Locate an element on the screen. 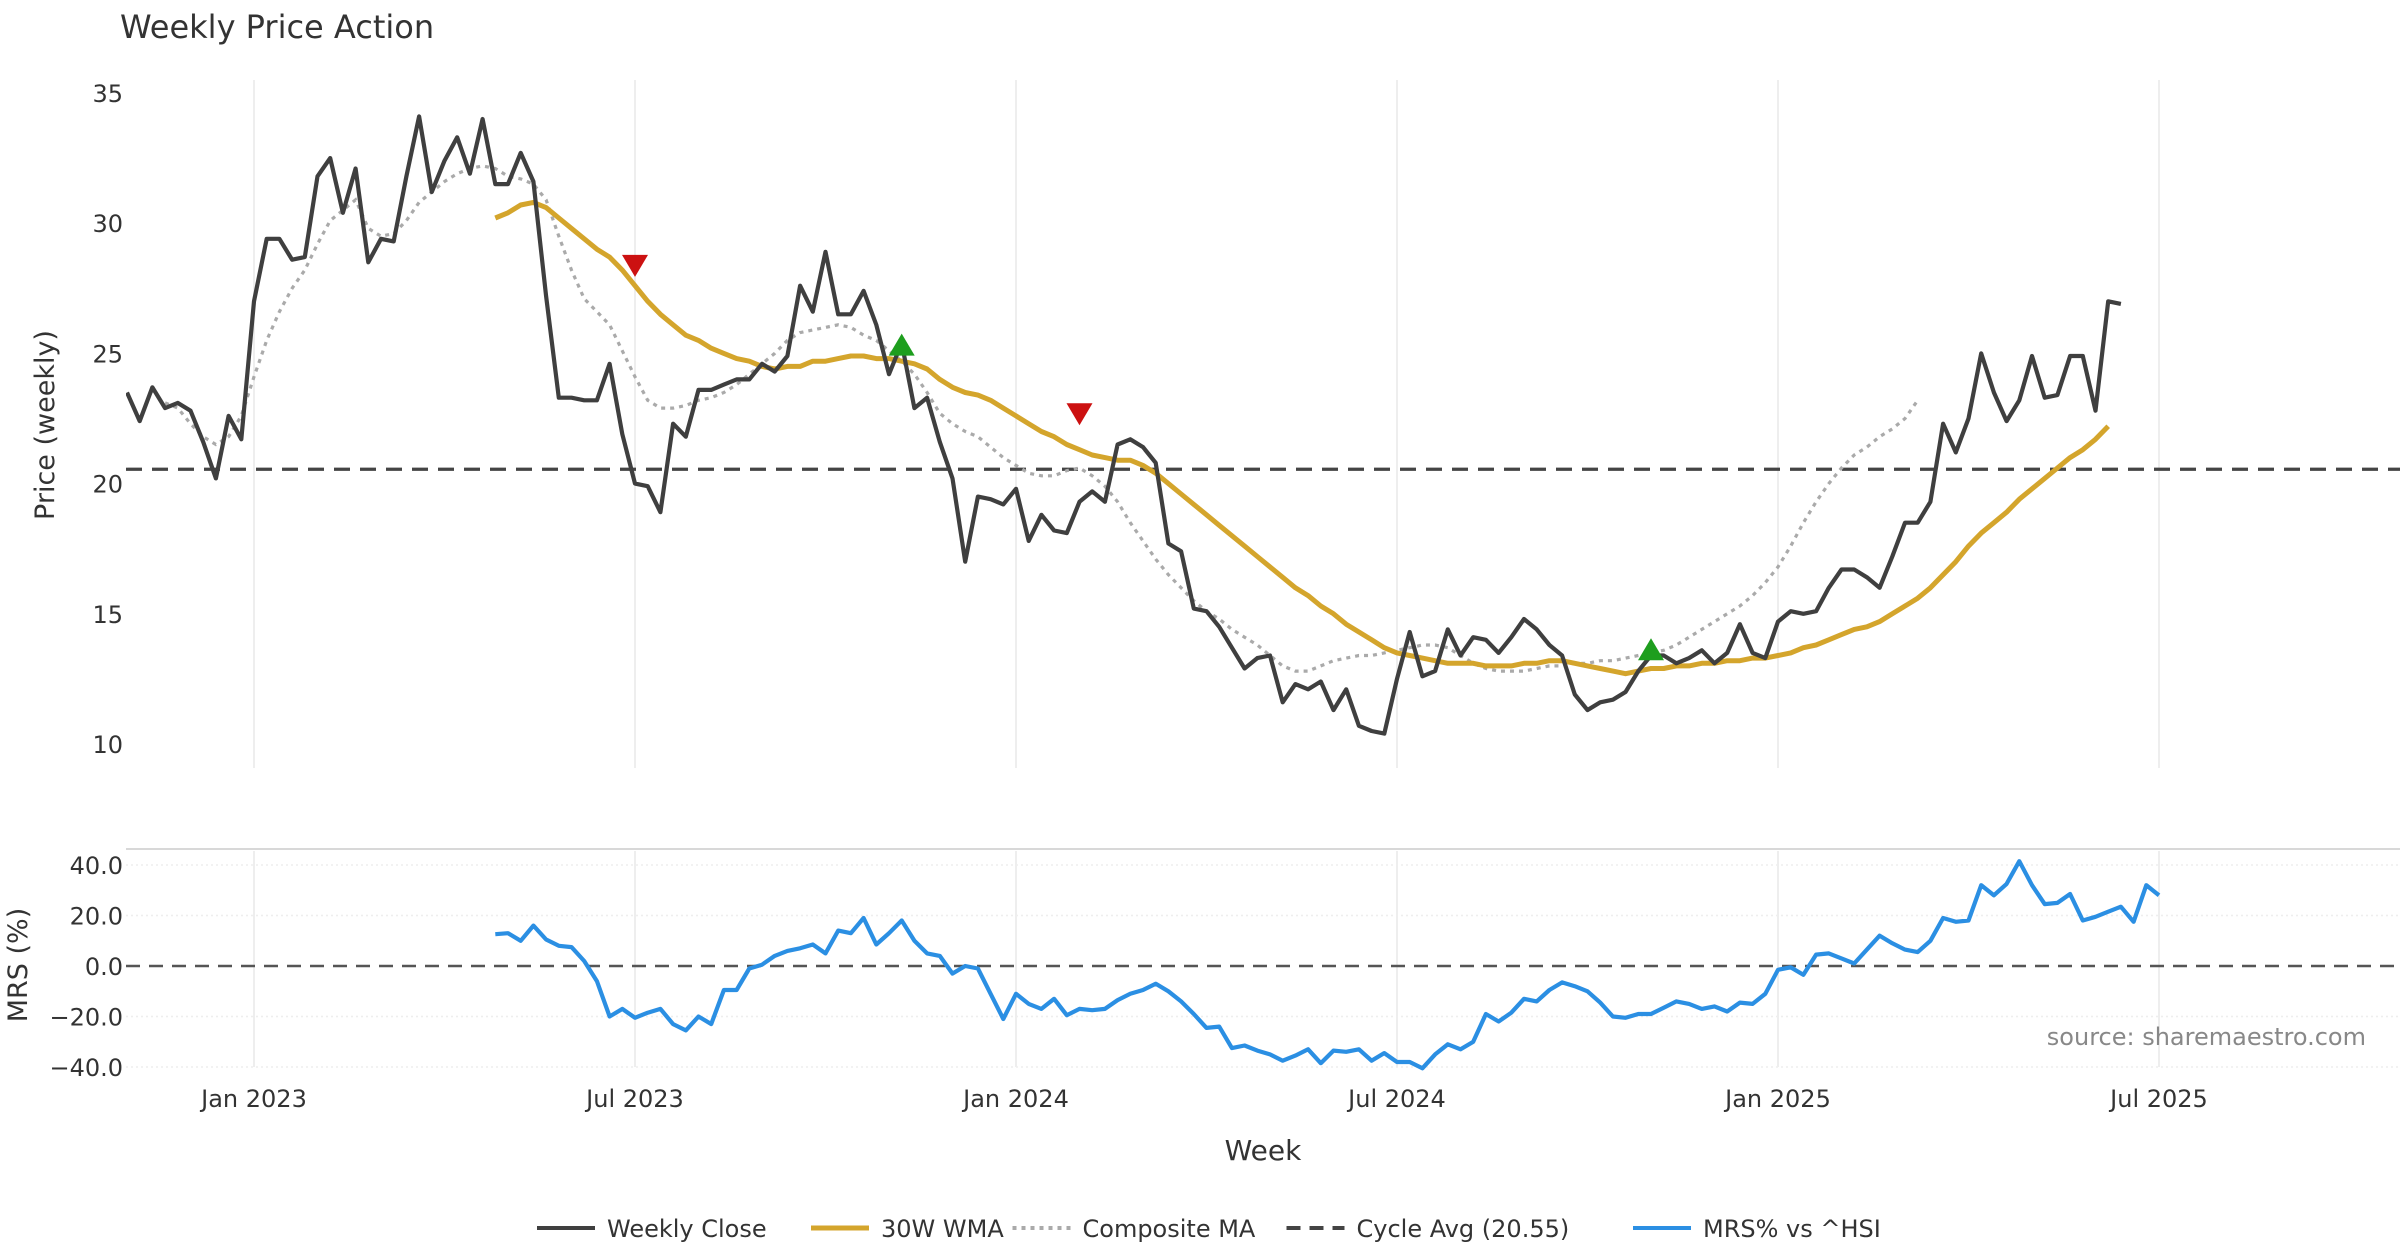  legend-label: 30W WMA is located at coordinates (942, 1229).